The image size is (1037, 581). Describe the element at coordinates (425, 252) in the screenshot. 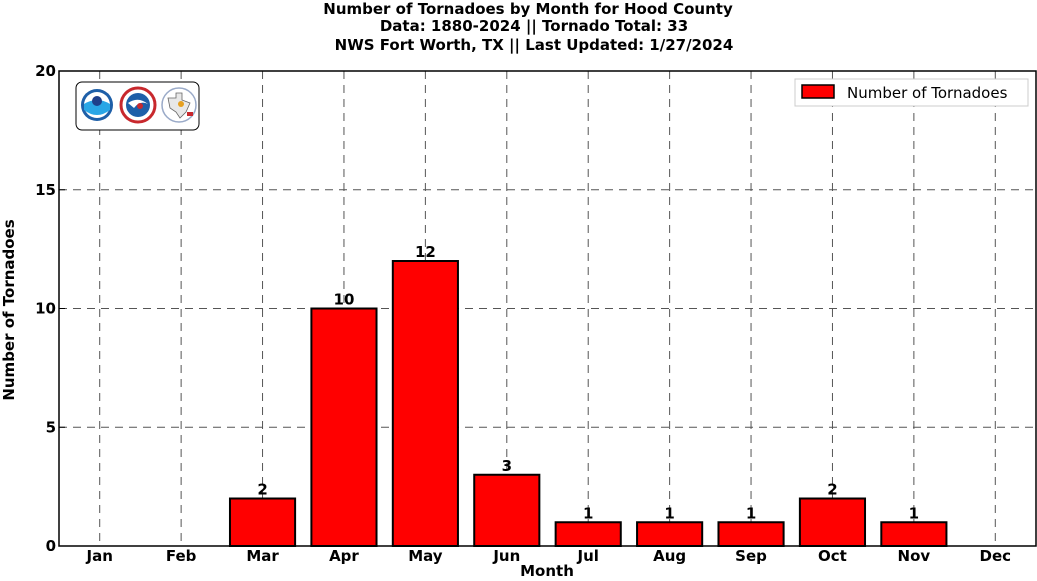

I see `bar-value-label: 12` at that location.